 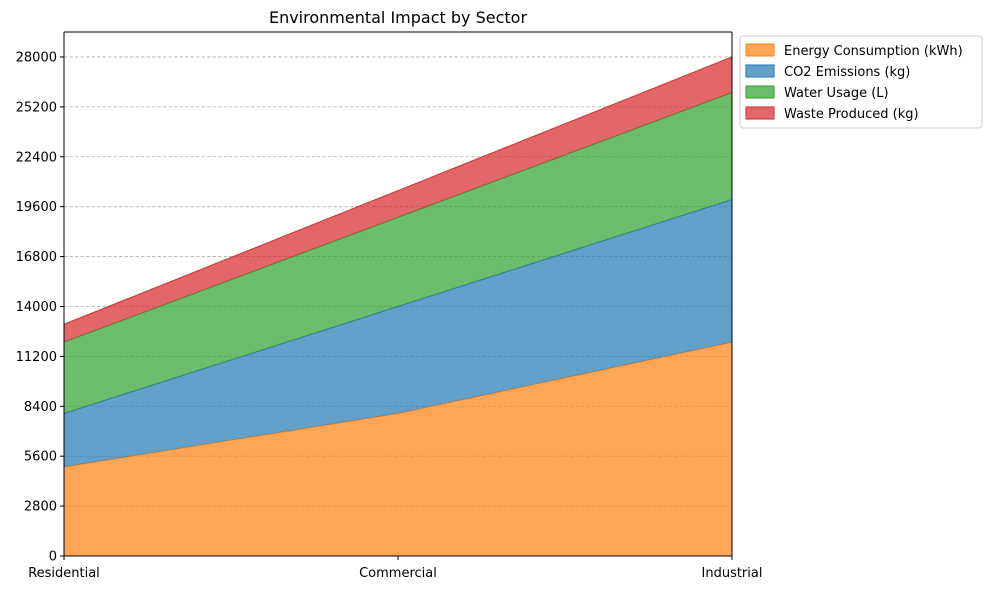 What do you see at coordinates (40, 407) in the screenshot?
I see `y-tick-label: 8400` at bounding box center [40, 407].